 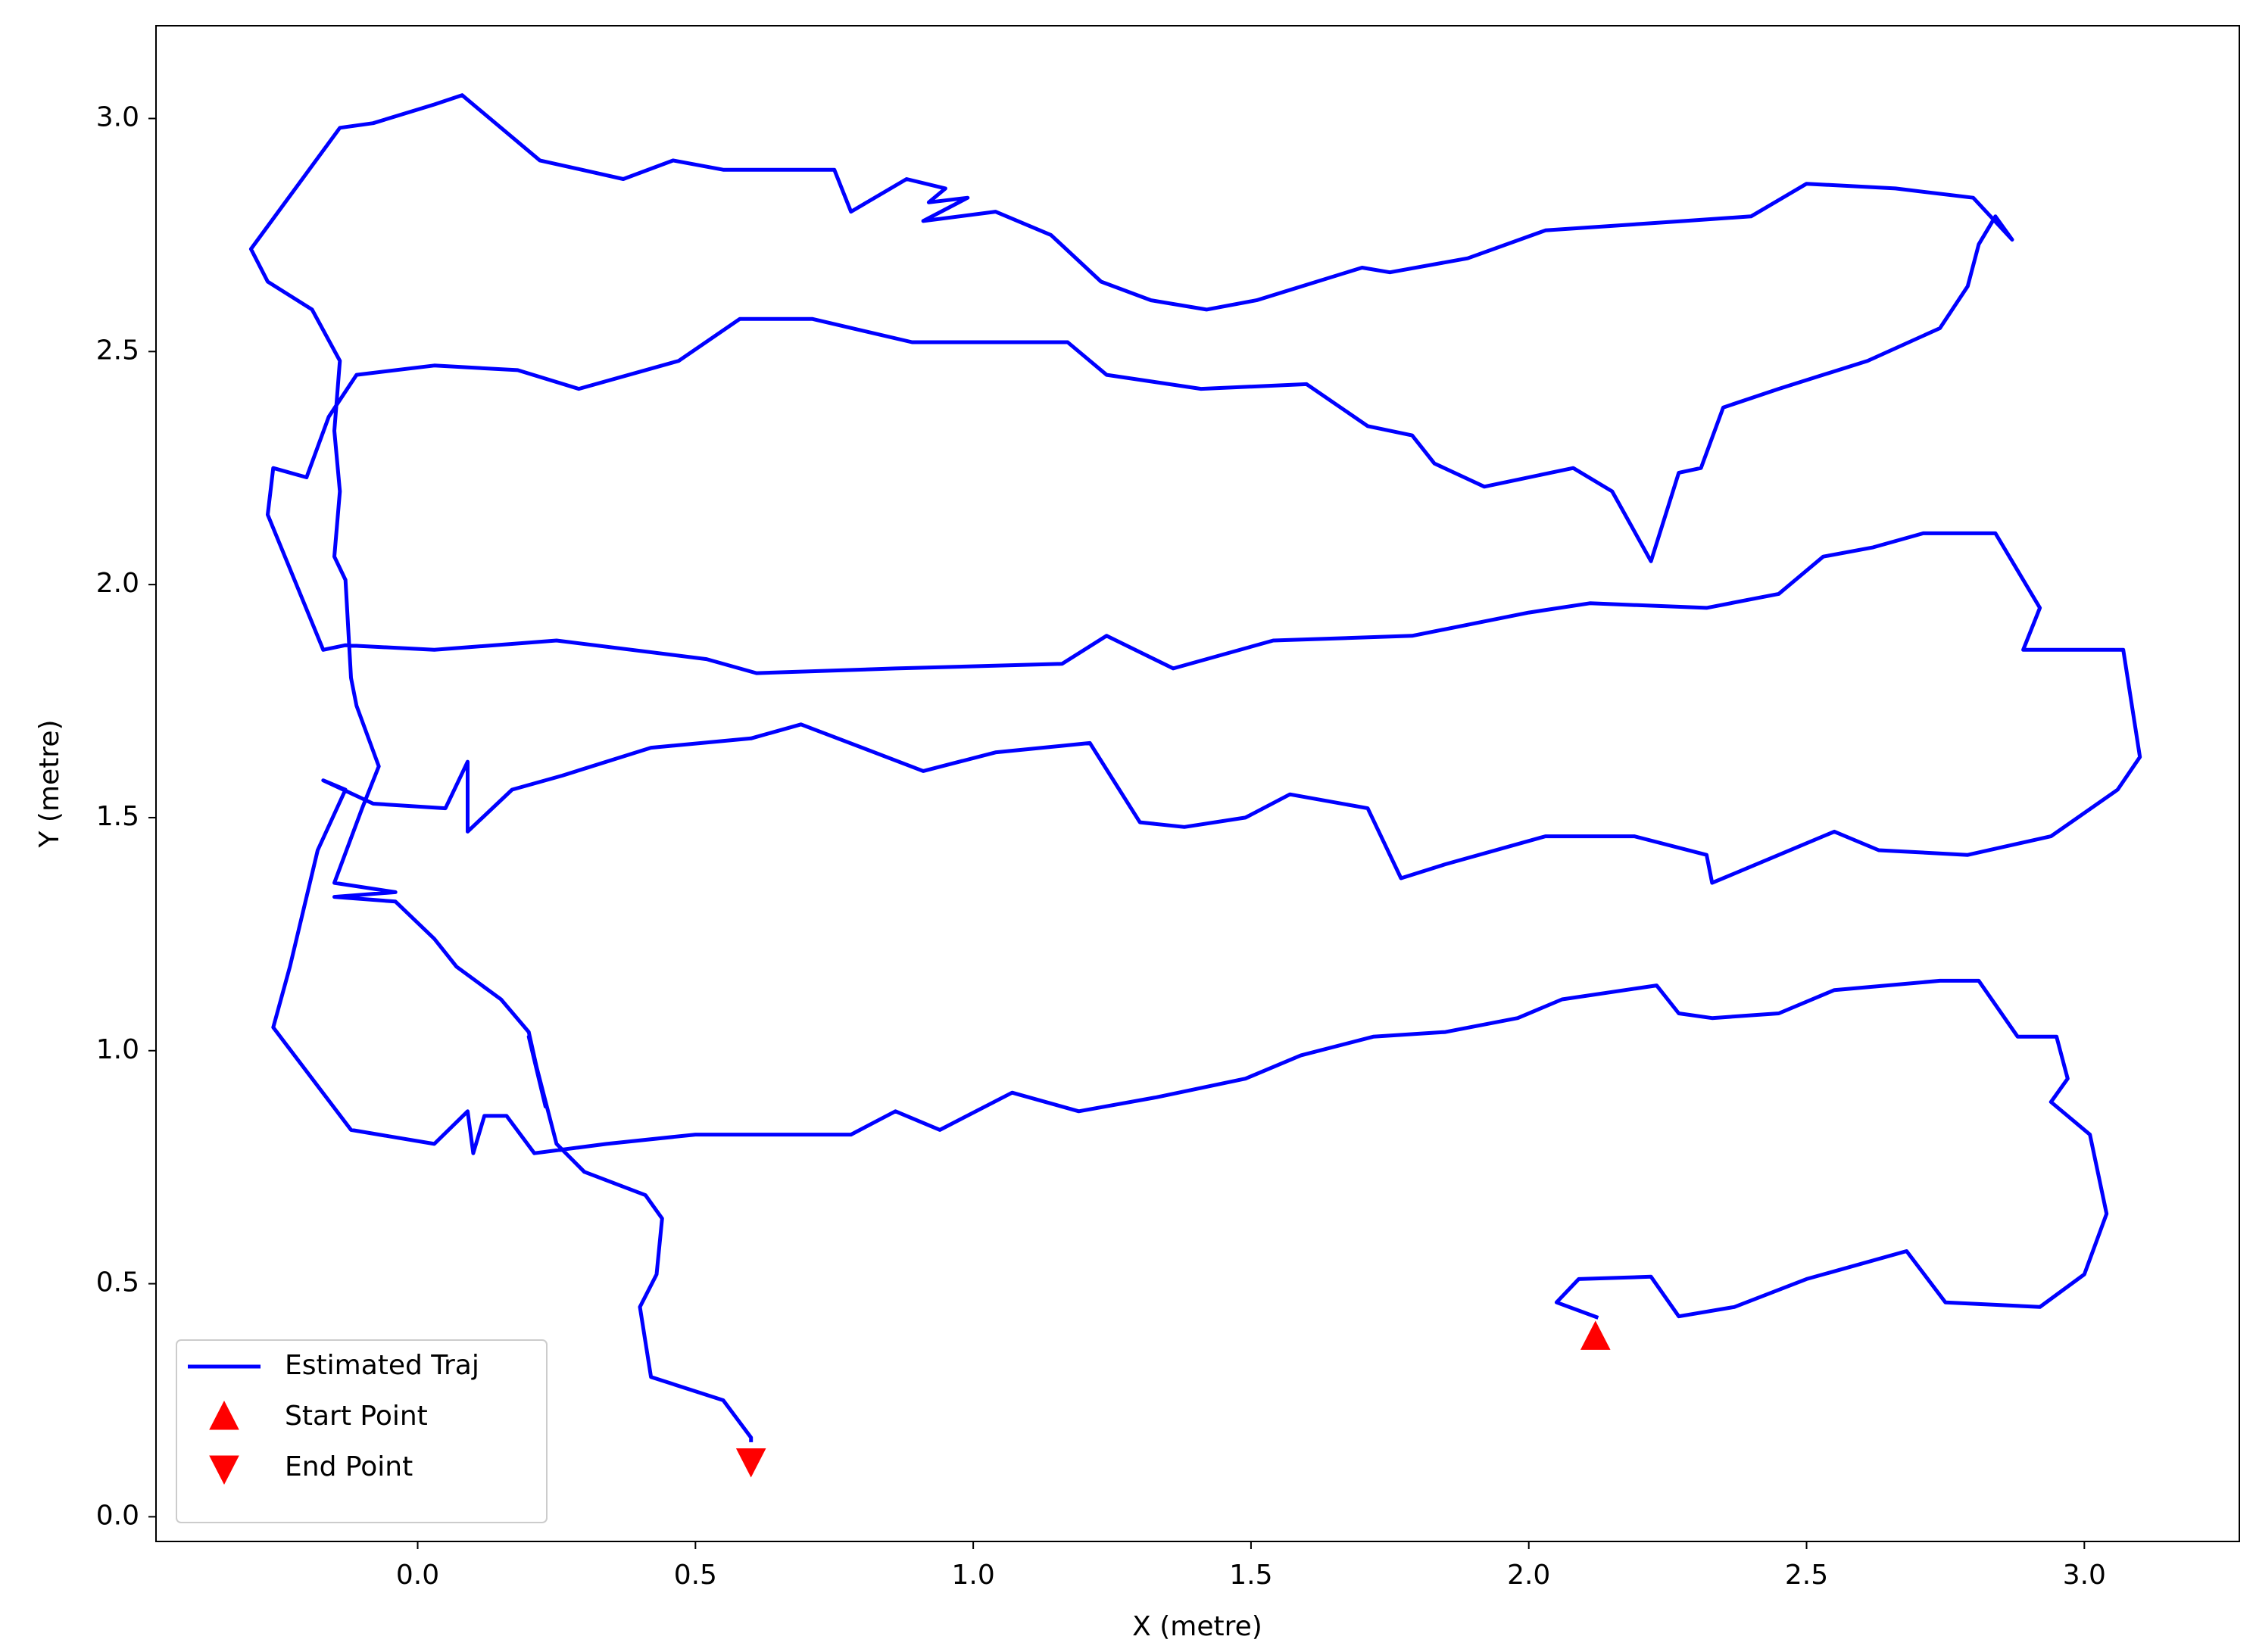 I want to click on y-tick-label: 1.5, so click(x=117, y=816).